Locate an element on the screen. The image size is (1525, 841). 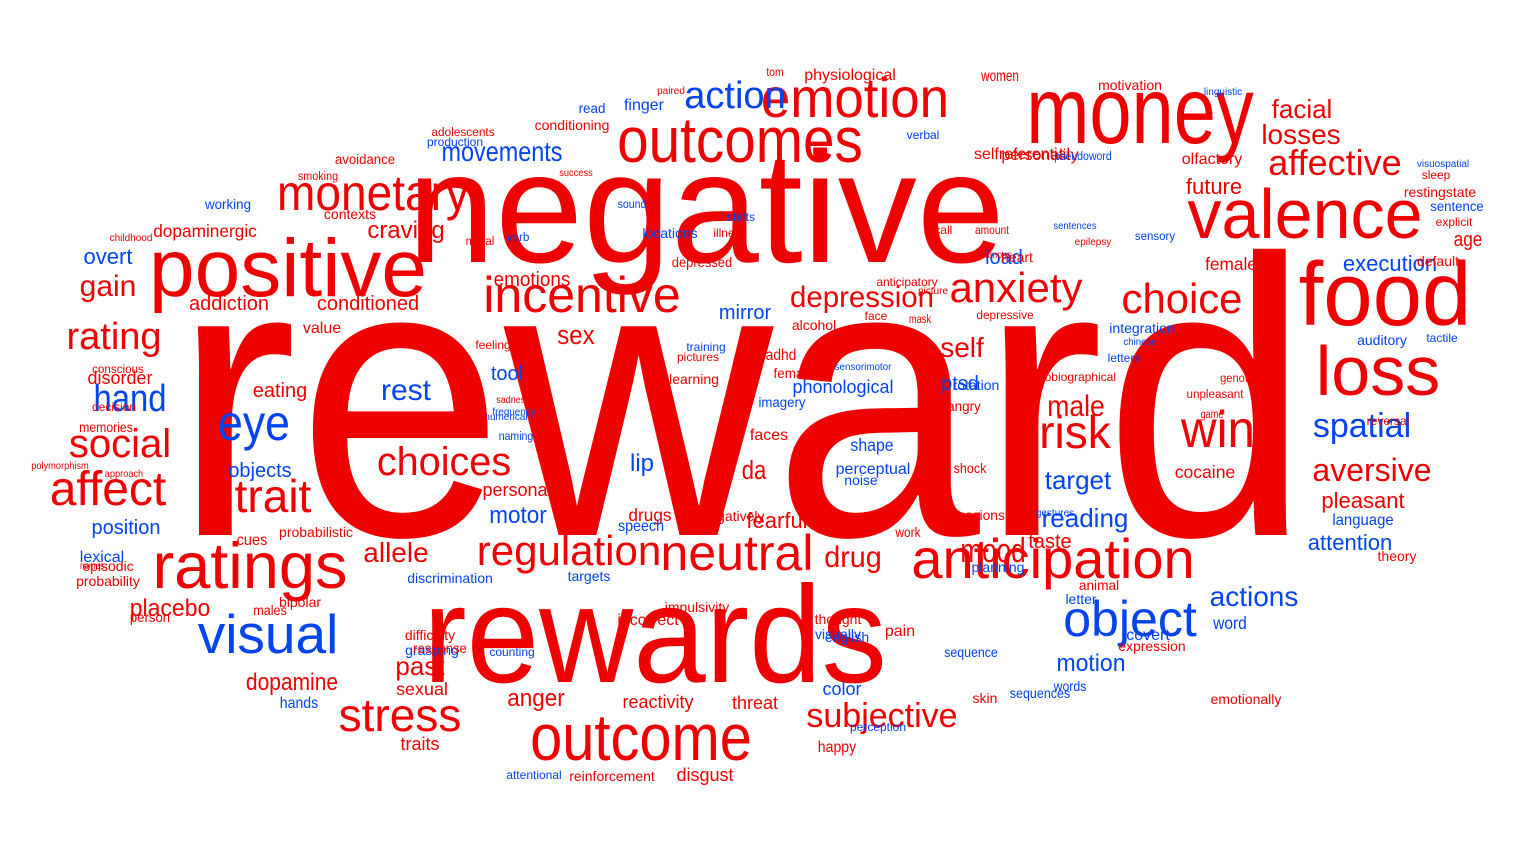
cloud-word: disgust is located at coordinates (704, 775).